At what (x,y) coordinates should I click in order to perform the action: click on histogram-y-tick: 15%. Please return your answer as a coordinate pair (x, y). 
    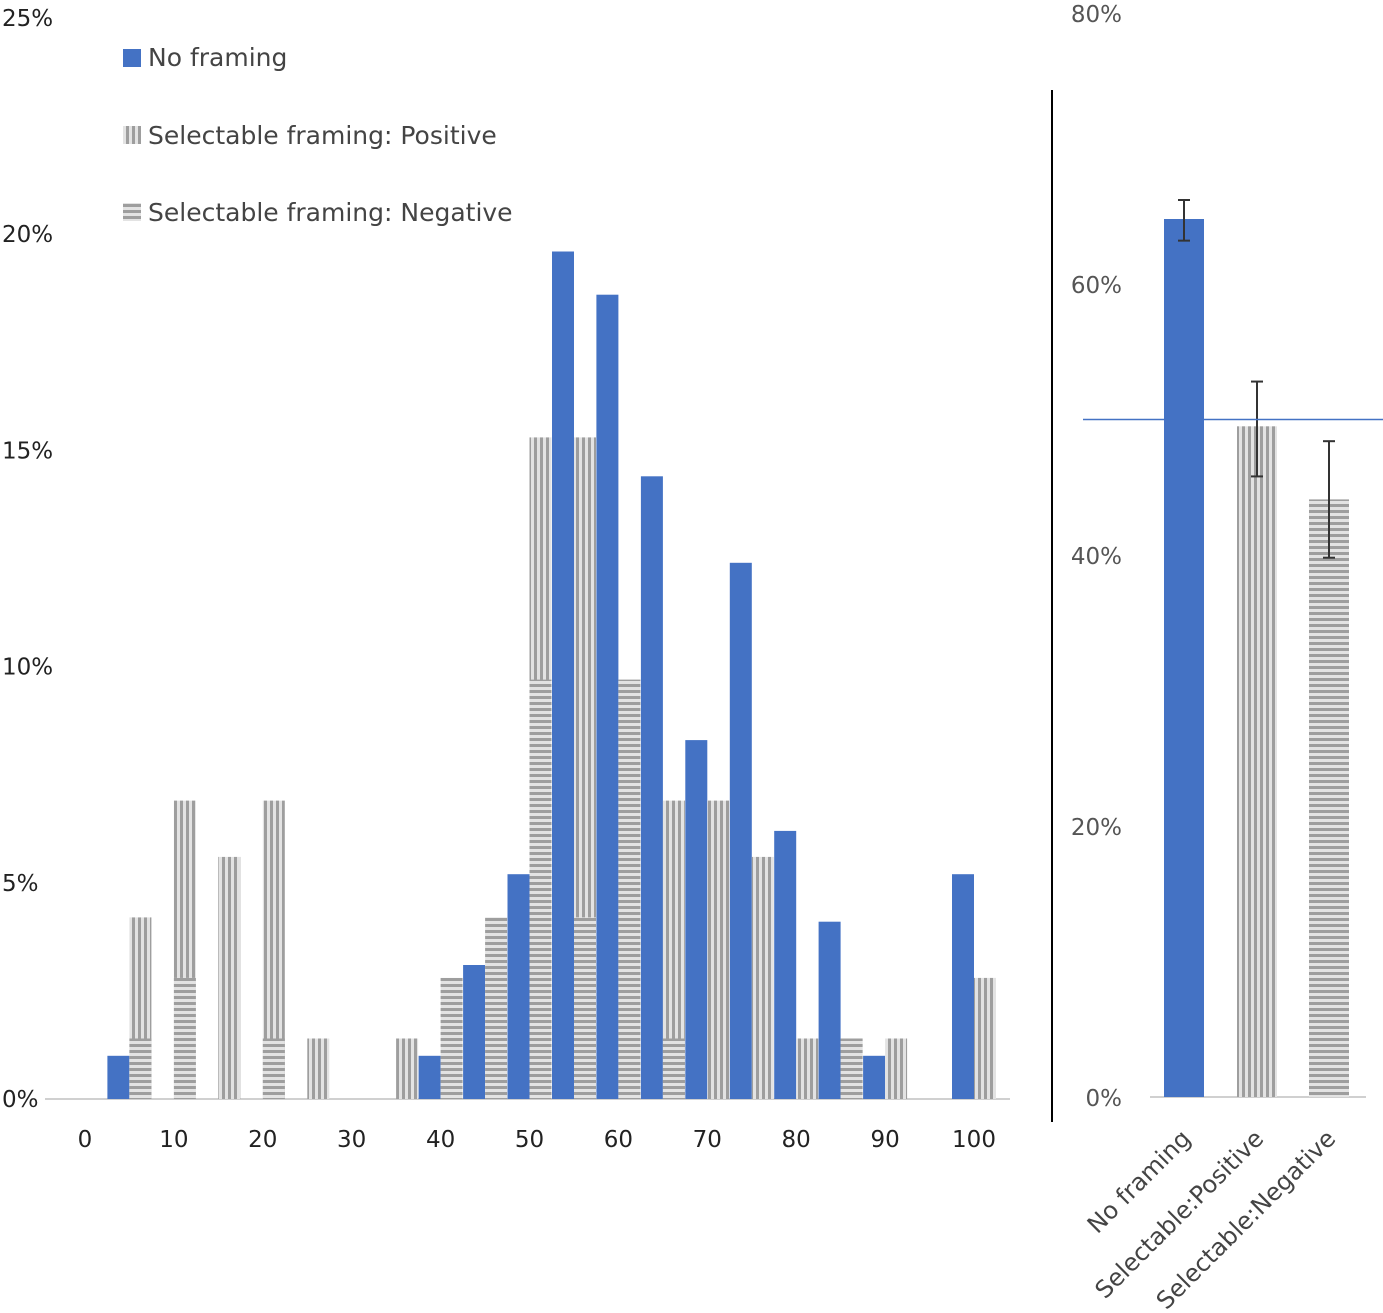
    Looking at the image, I should click on (27, 451).